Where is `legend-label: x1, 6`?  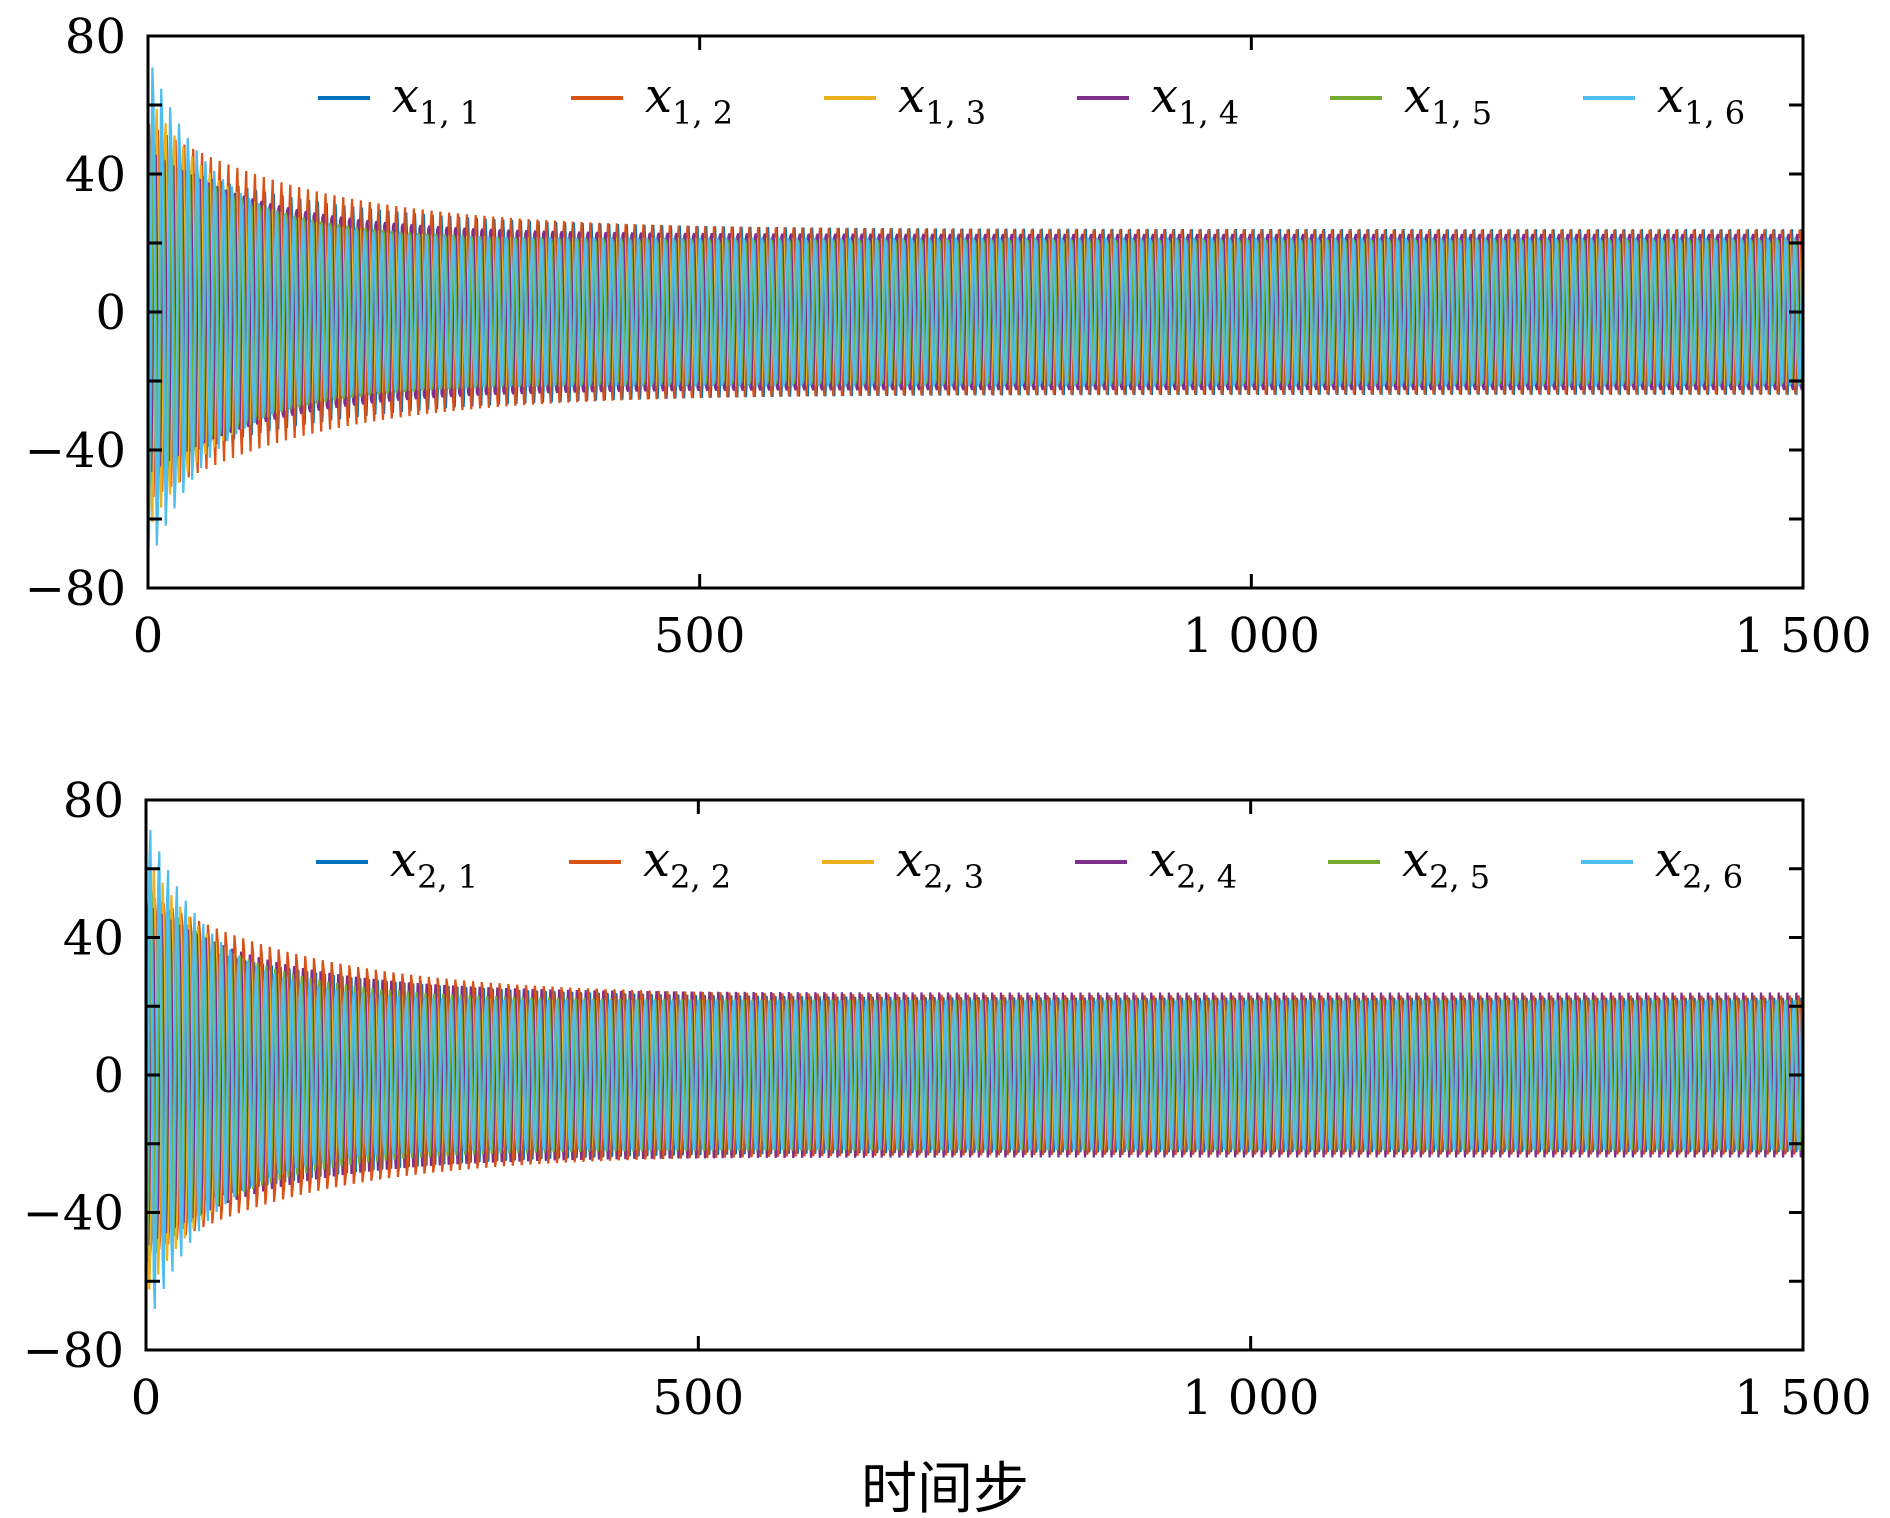
legend-label: x1, 6 is located at coordinates (1701, 100).